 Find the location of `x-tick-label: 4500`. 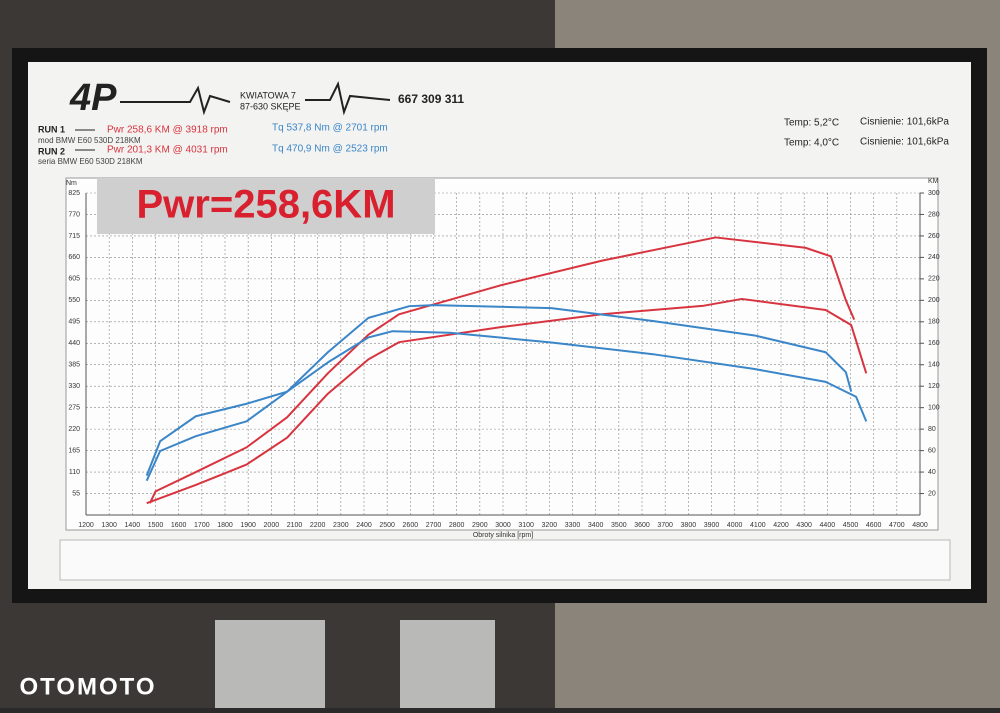

x-tick-label: 4500 is located at coordinates (851, 525).